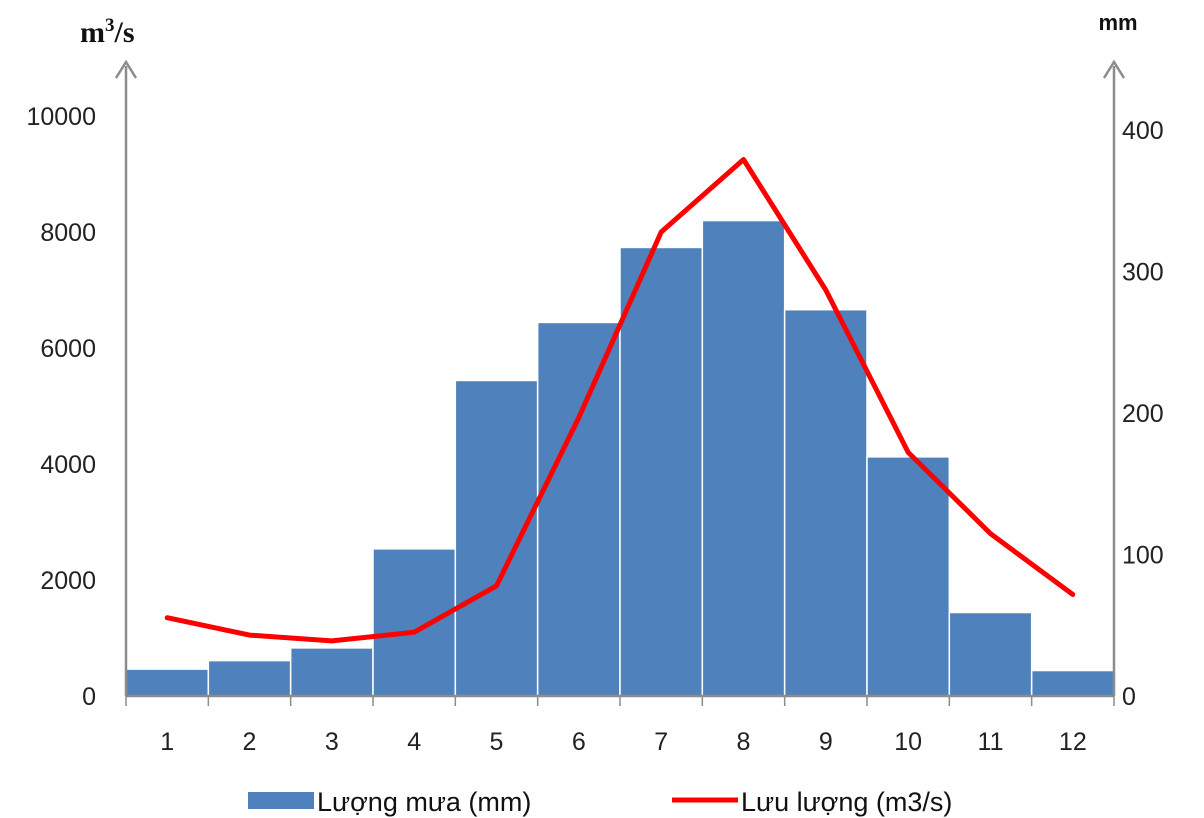 This screenshot has width=1204, height=818. Describe the element at coordinates (1143, 131) in the screenshot. I see `right-axis-tick-label: 400` at that location.